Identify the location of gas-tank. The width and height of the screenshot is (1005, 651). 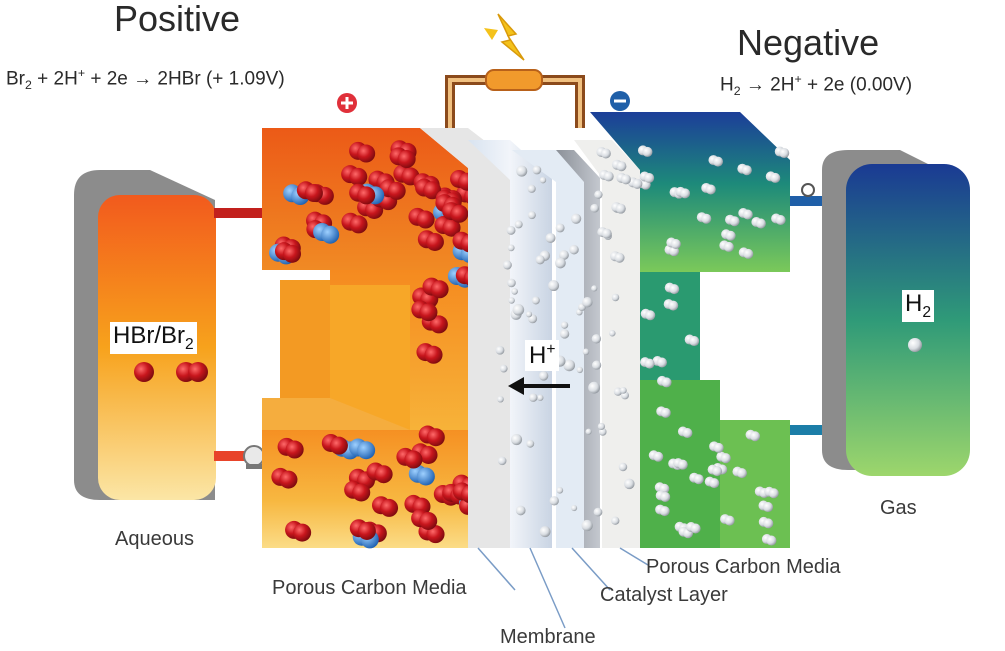
(896, 313).